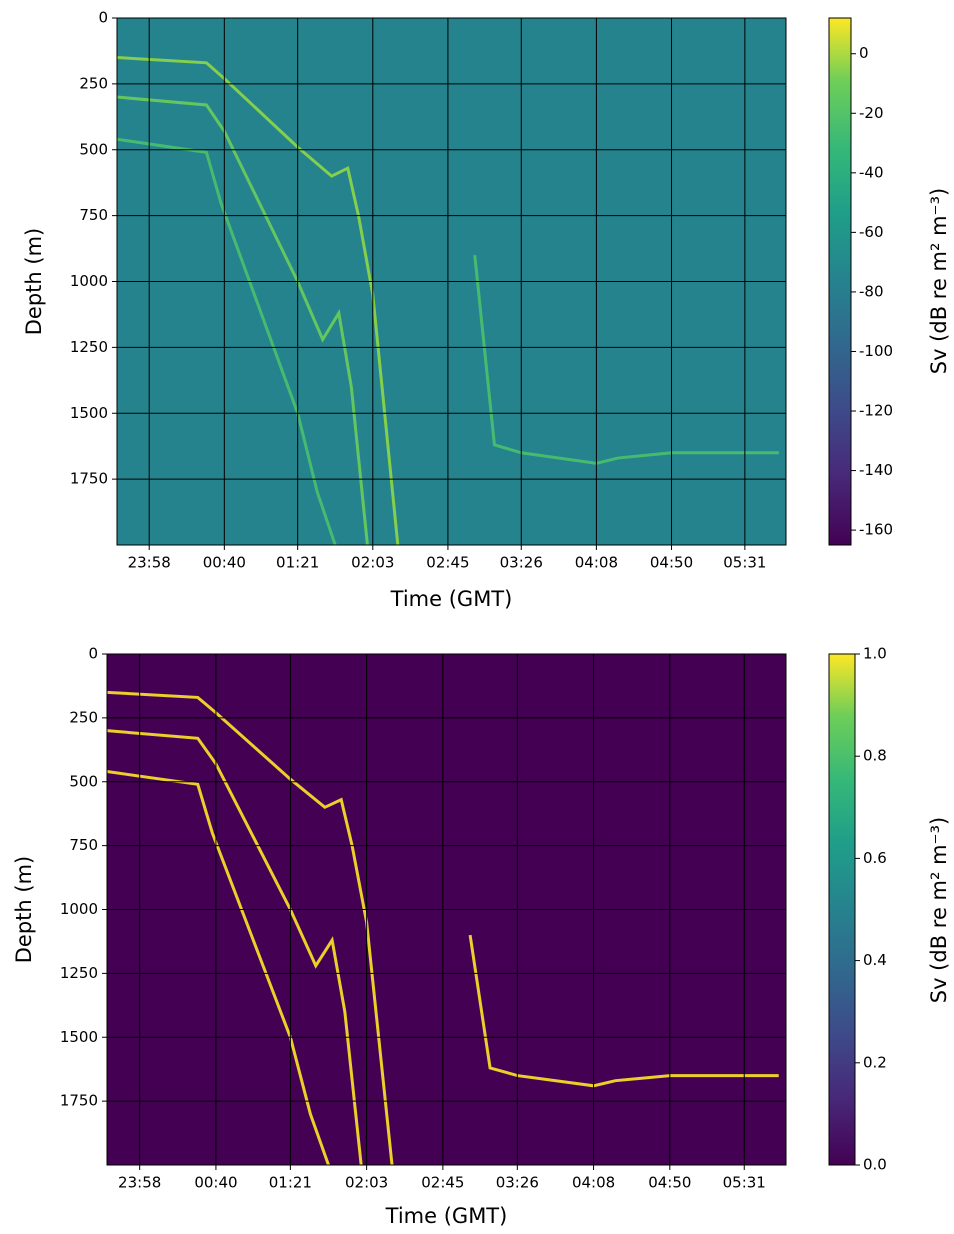  What do you see at coordinates (871, 291) in the screenshot?
I see `colorbar-tick-label: -80` at bounding box center [871, 291].